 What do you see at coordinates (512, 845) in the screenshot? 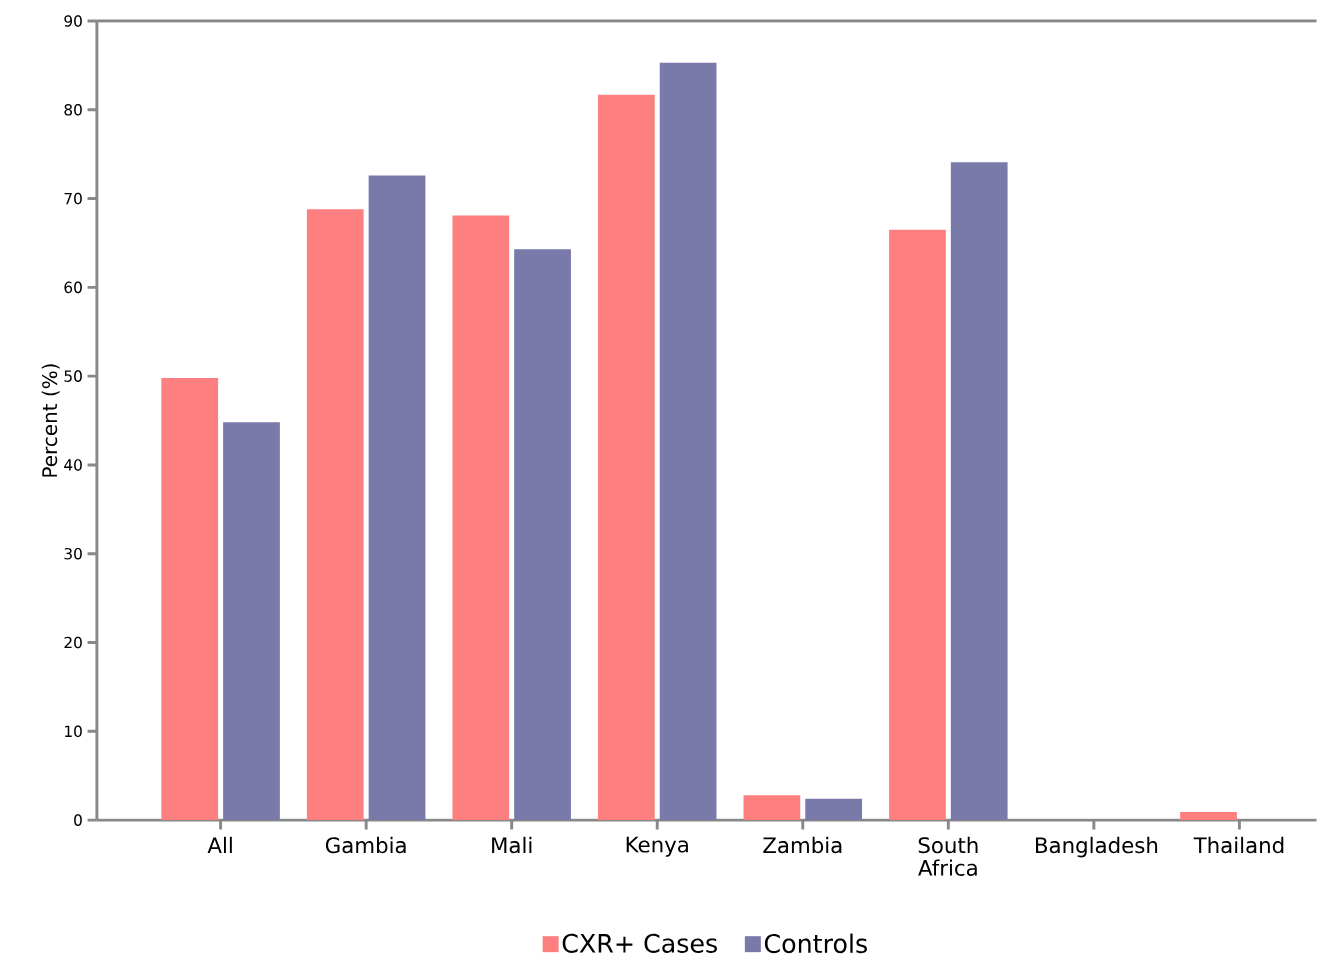
I see `x-tick-label: Mali` at bounding box center [512, 845].